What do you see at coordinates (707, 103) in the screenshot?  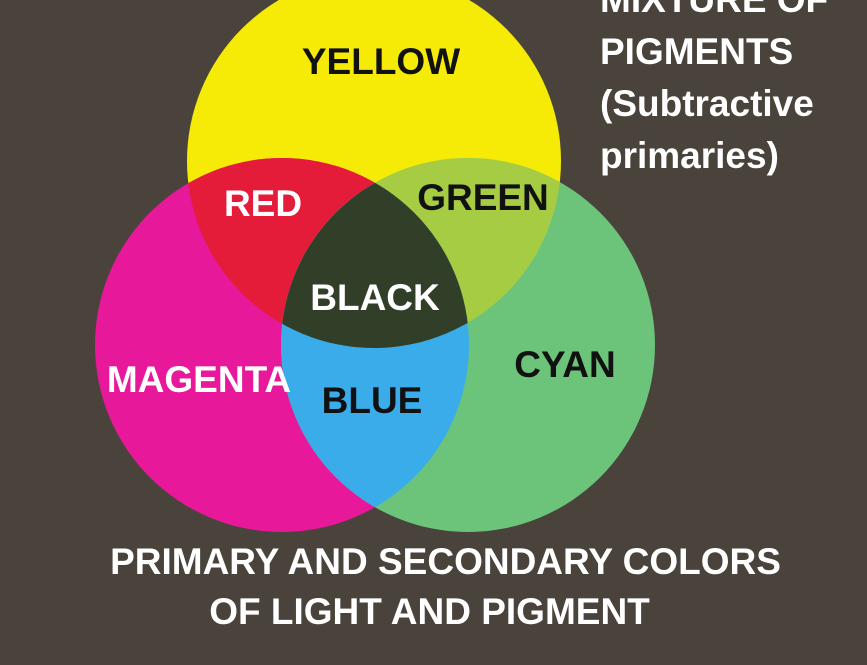 I see `diagram-title-line: (Subtractive` at bounding box center [707, 103].